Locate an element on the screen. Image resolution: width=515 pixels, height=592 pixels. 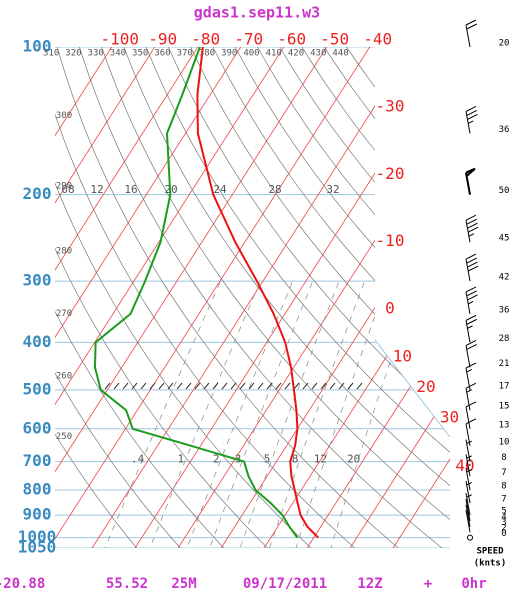
wind-speed-label: 13 is located at coordinates (504, 425).